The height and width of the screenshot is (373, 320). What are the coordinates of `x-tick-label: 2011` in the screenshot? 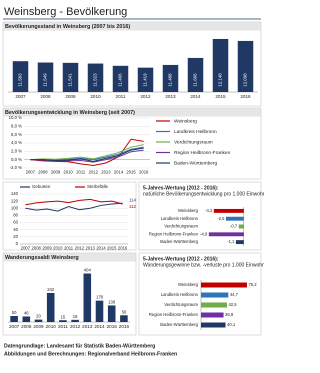 It's located at (81, 172).